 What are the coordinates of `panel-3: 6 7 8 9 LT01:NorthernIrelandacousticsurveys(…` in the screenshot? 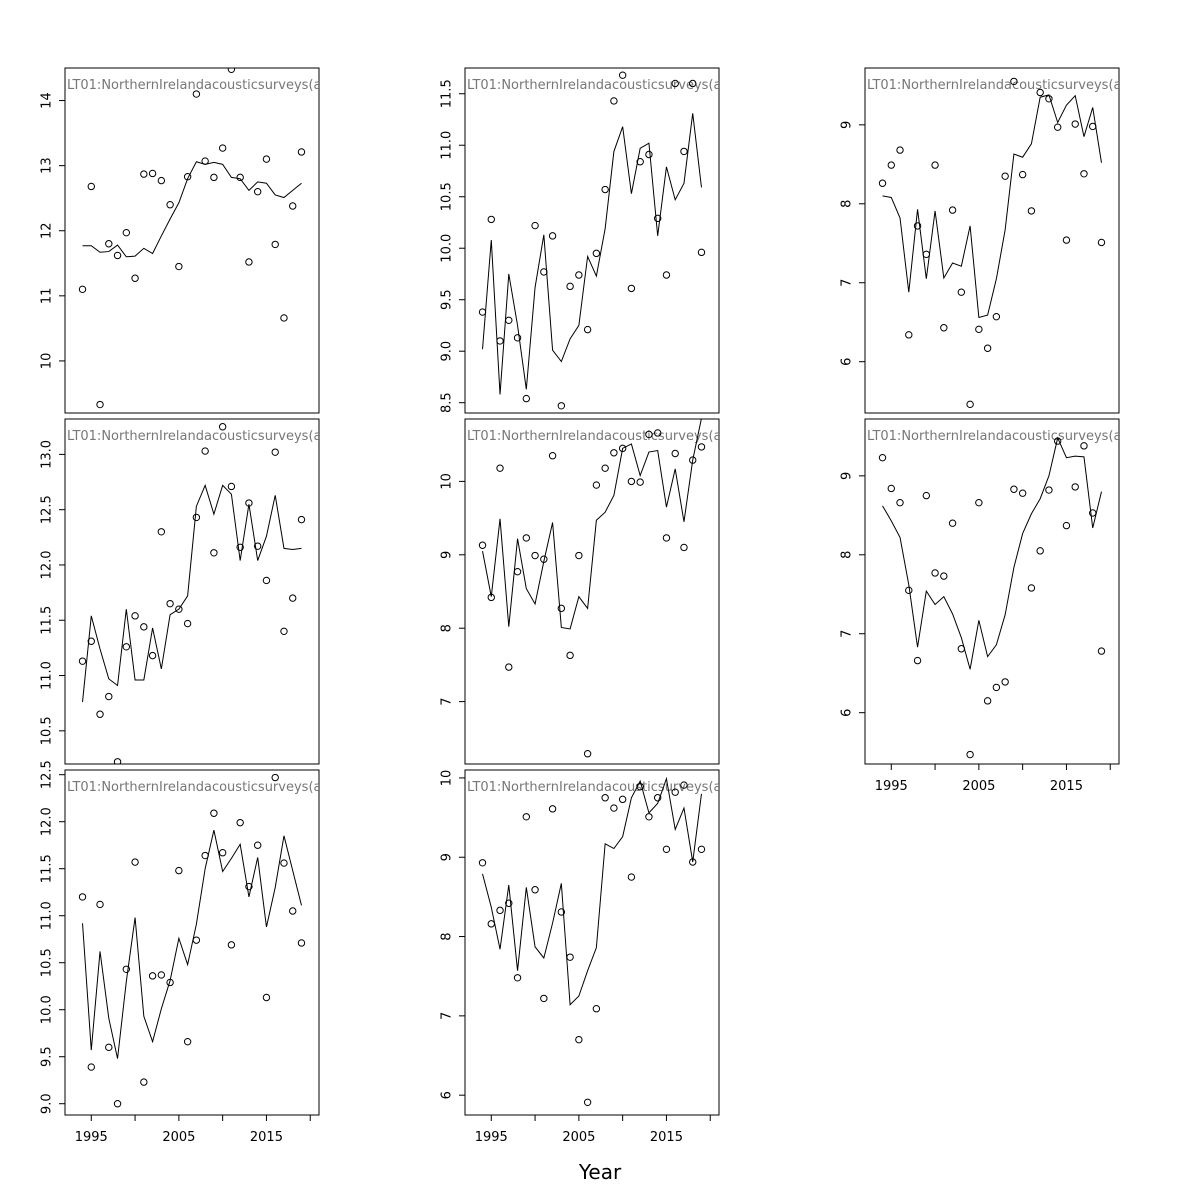 It's located at (980, 240).